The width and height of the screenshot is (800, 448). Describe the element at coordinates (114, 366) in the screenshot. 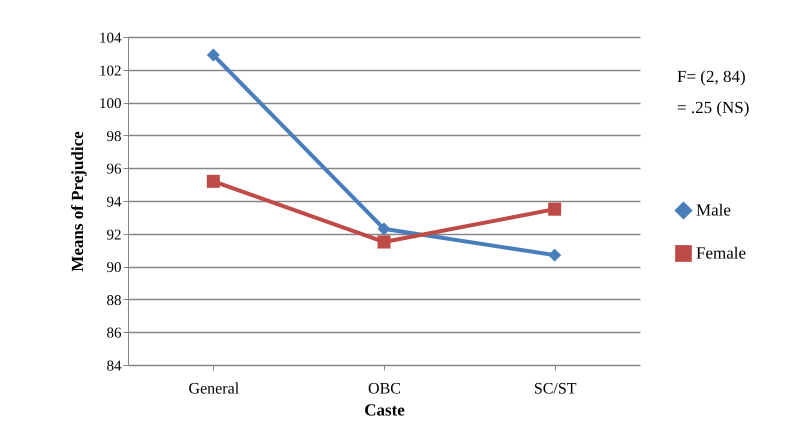

I see `y-tick-label: 84` at that location.